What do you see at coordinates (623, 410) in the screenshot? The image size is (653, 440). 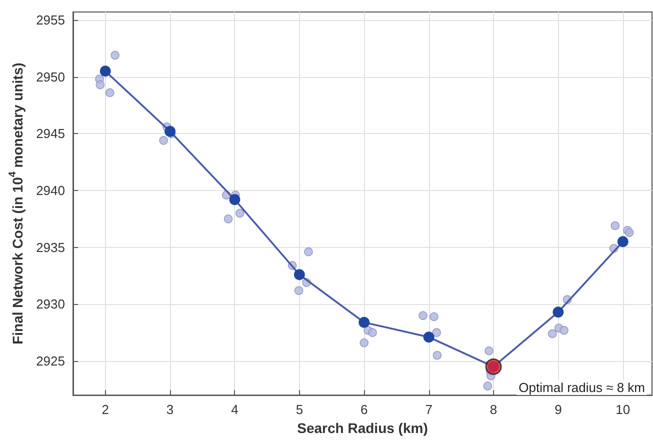 I see `x-tick-label: 10` at bounding box center [623, 410].